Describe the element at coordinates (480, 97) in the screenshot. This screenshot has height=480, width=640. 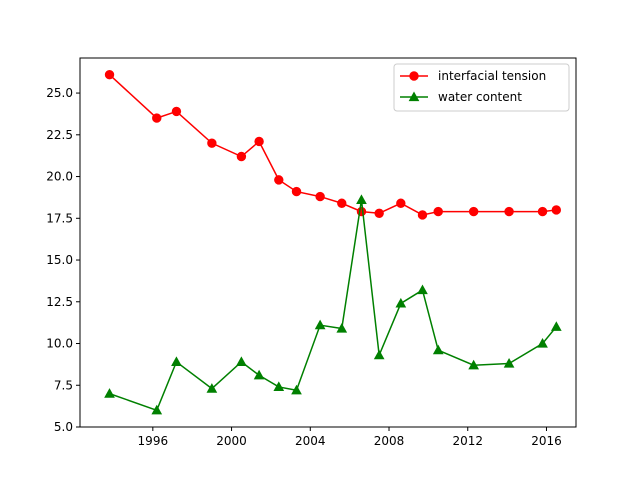
I see `legend-label-water-content: water content` at that location.